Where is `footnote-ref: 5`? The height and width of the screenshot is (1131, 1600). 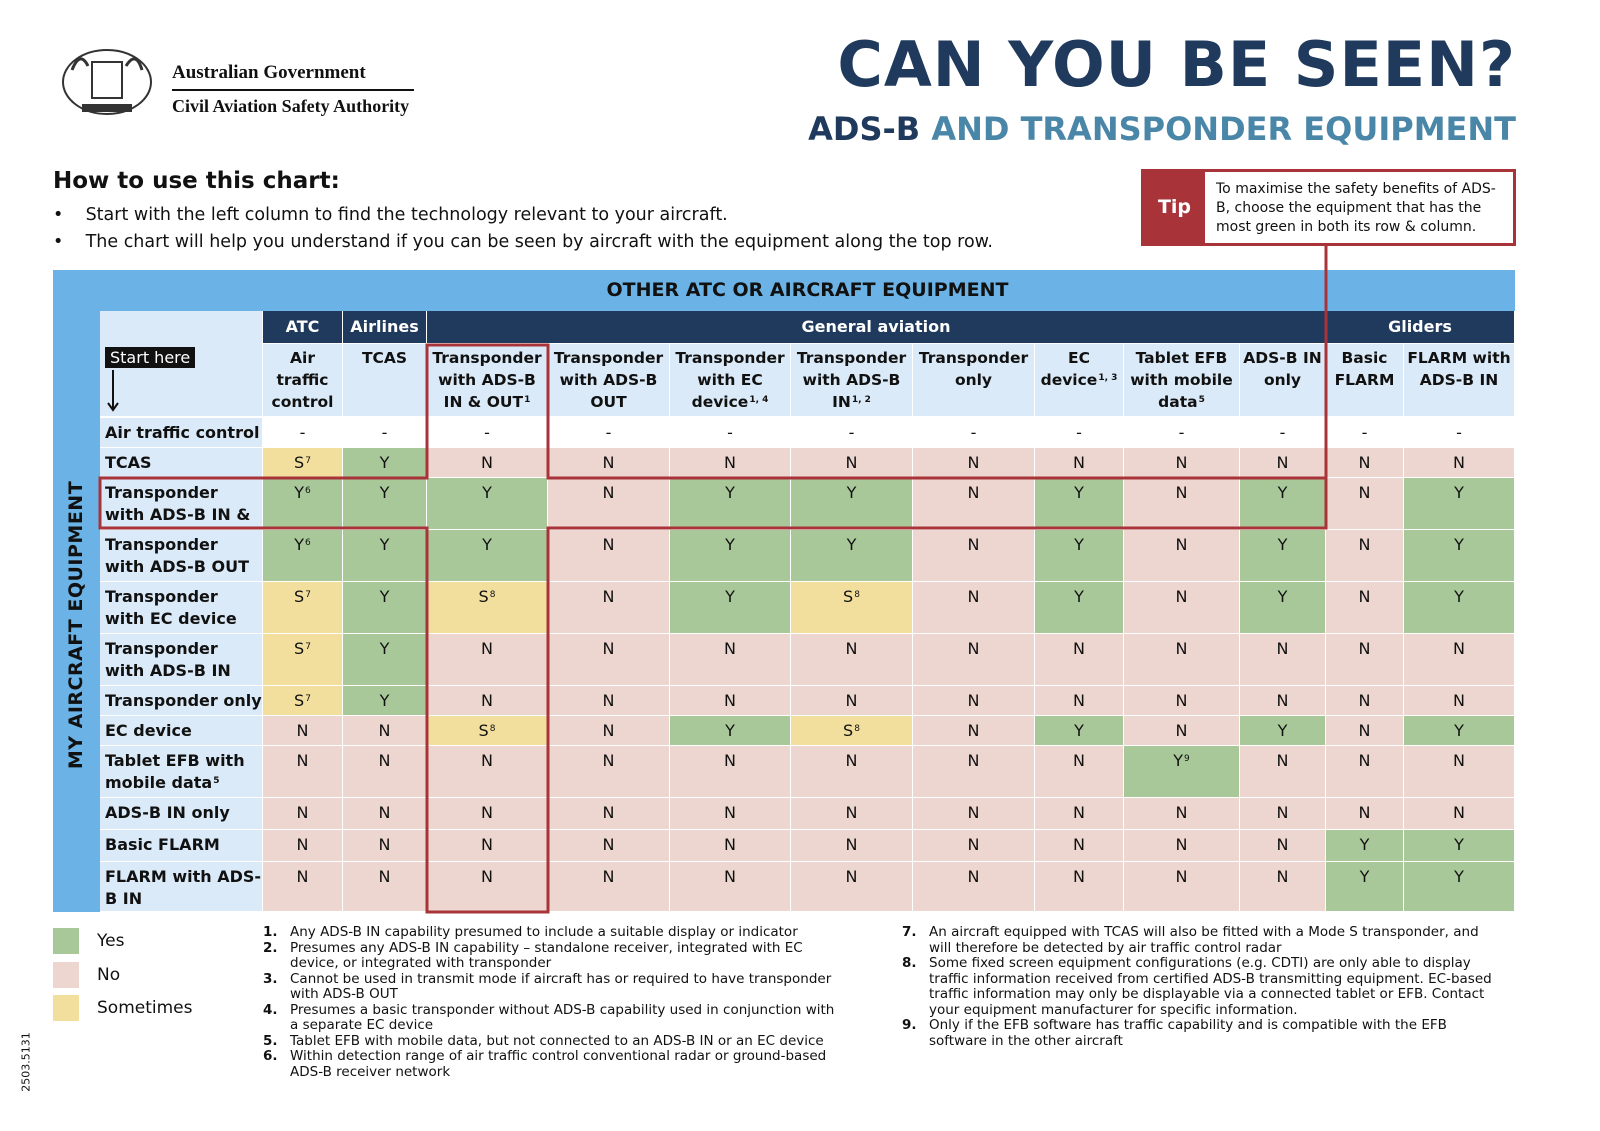 footnote-ref: 5 is located at coordinates (216, 781).